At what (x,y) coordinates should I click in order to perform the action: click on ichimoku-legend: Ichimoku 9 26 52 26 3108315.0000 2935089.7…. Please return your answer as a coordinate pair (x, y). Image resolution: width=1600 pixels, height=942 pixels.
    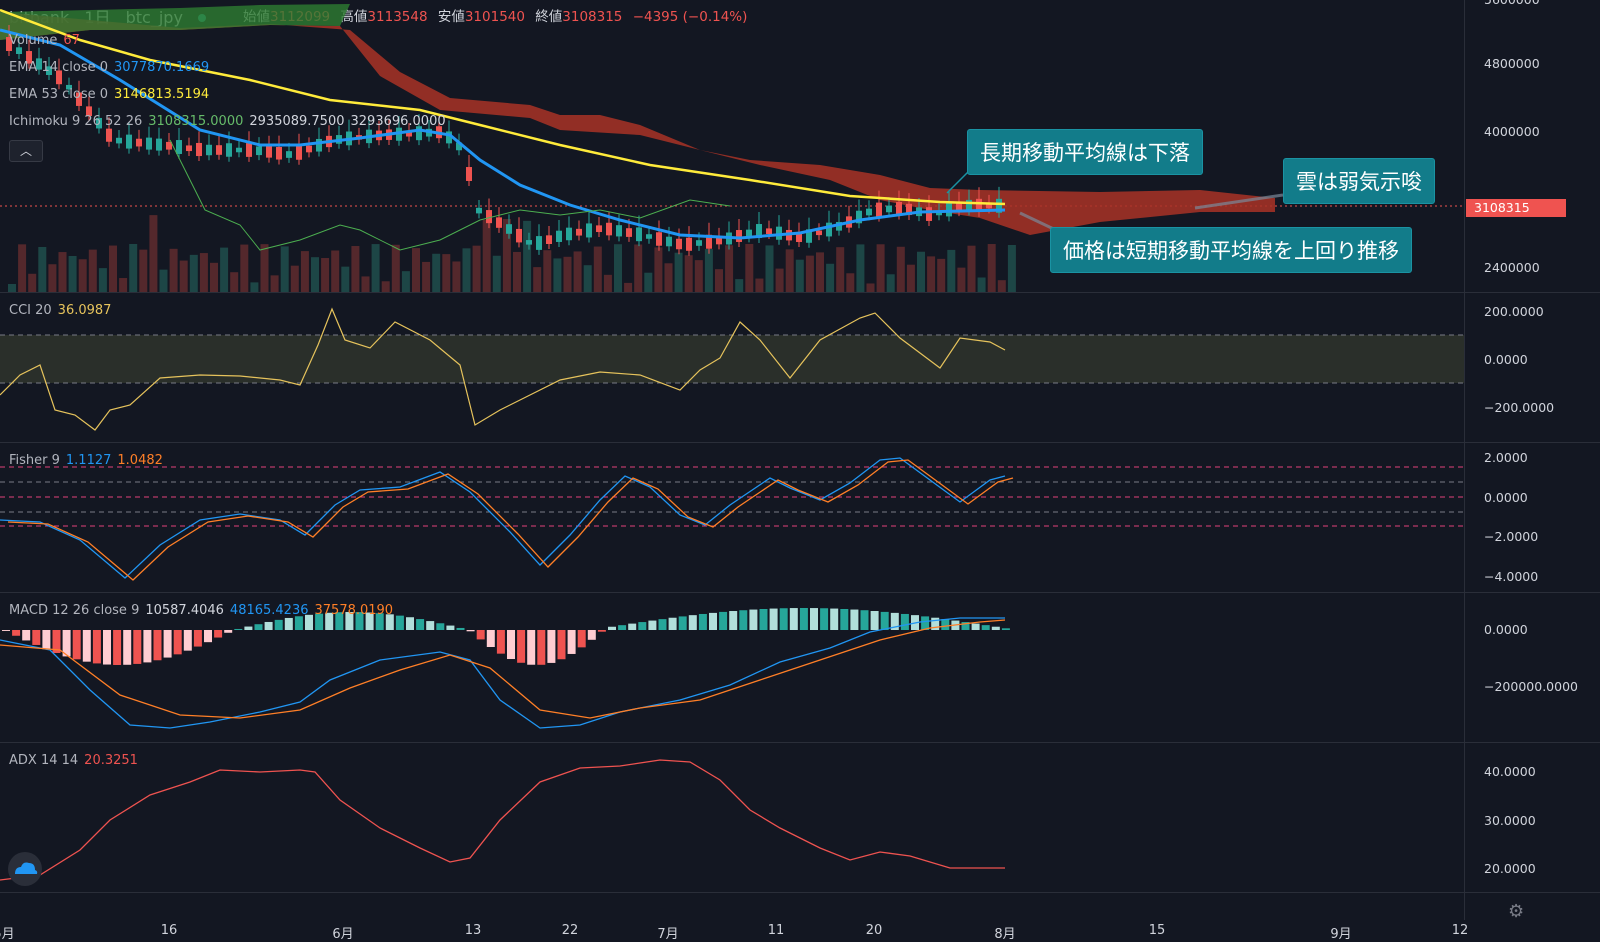
    Looking at the image, I should click on (230, 122).